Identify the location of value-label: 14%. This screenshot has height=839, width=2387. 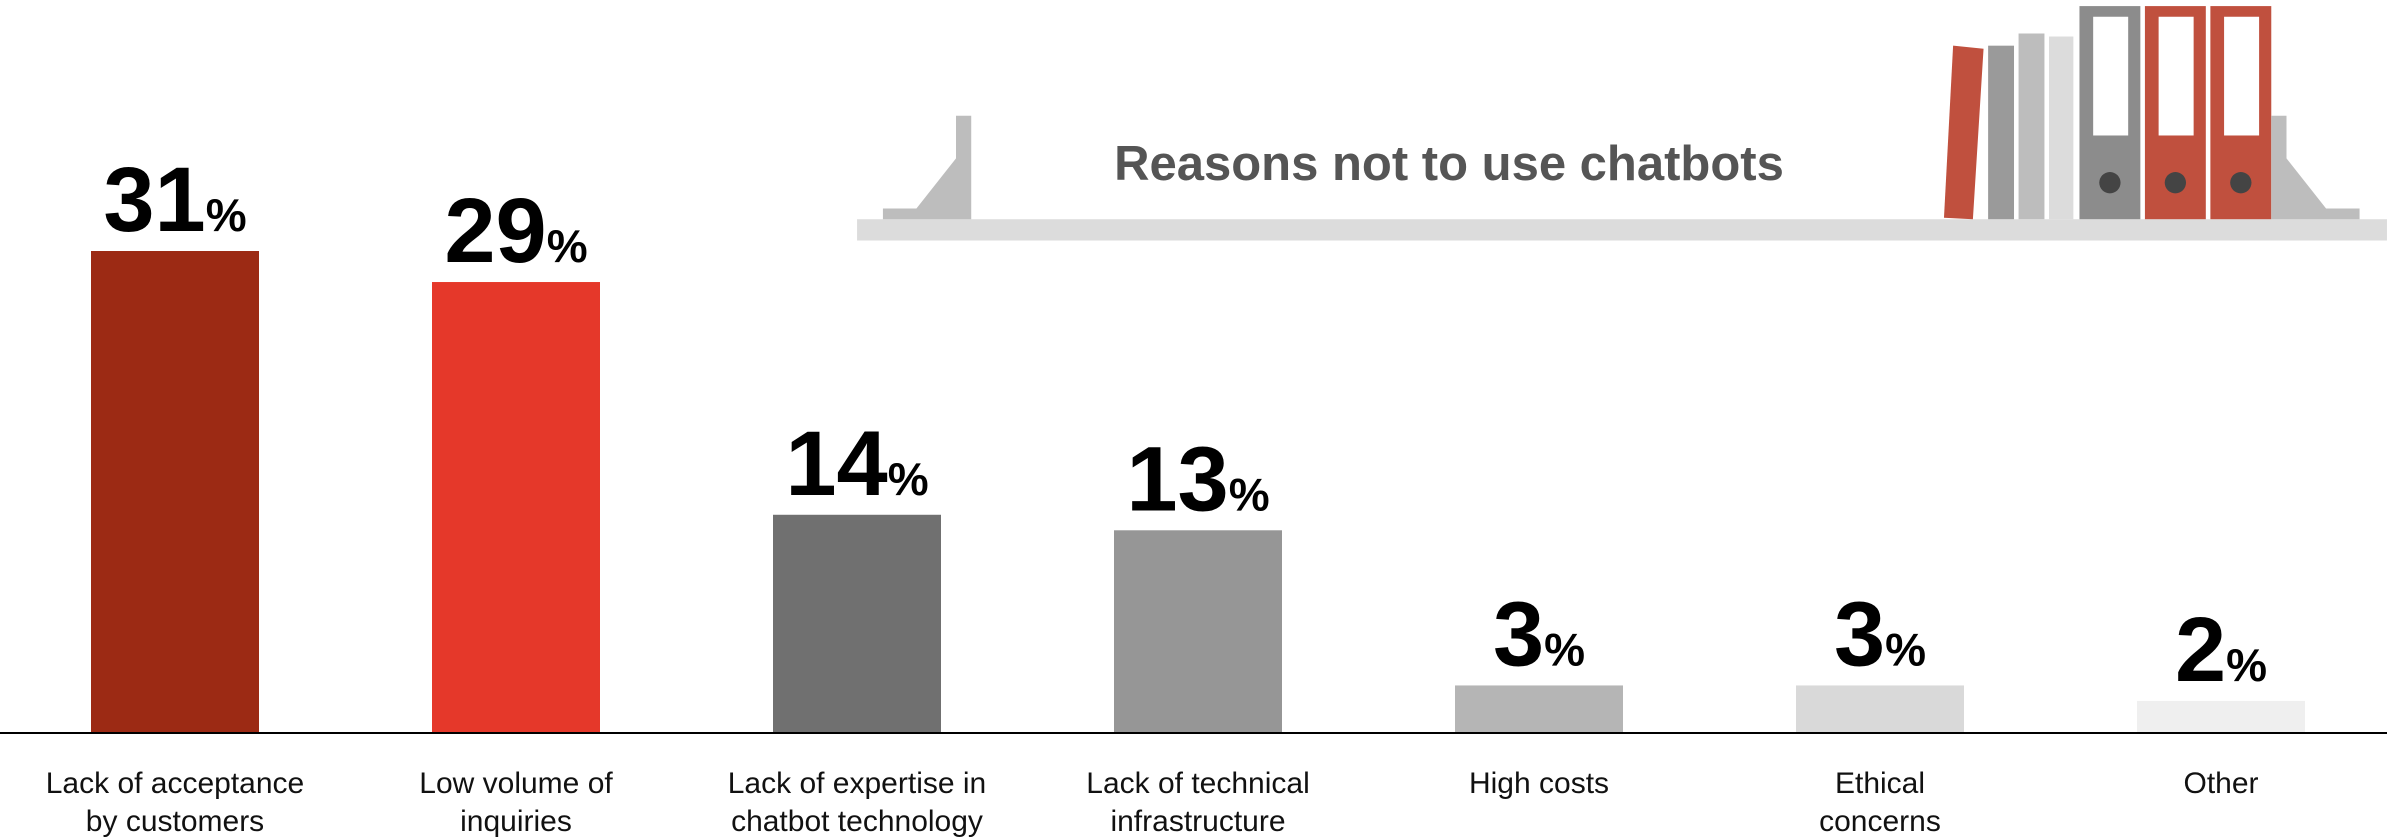
(856, 464).